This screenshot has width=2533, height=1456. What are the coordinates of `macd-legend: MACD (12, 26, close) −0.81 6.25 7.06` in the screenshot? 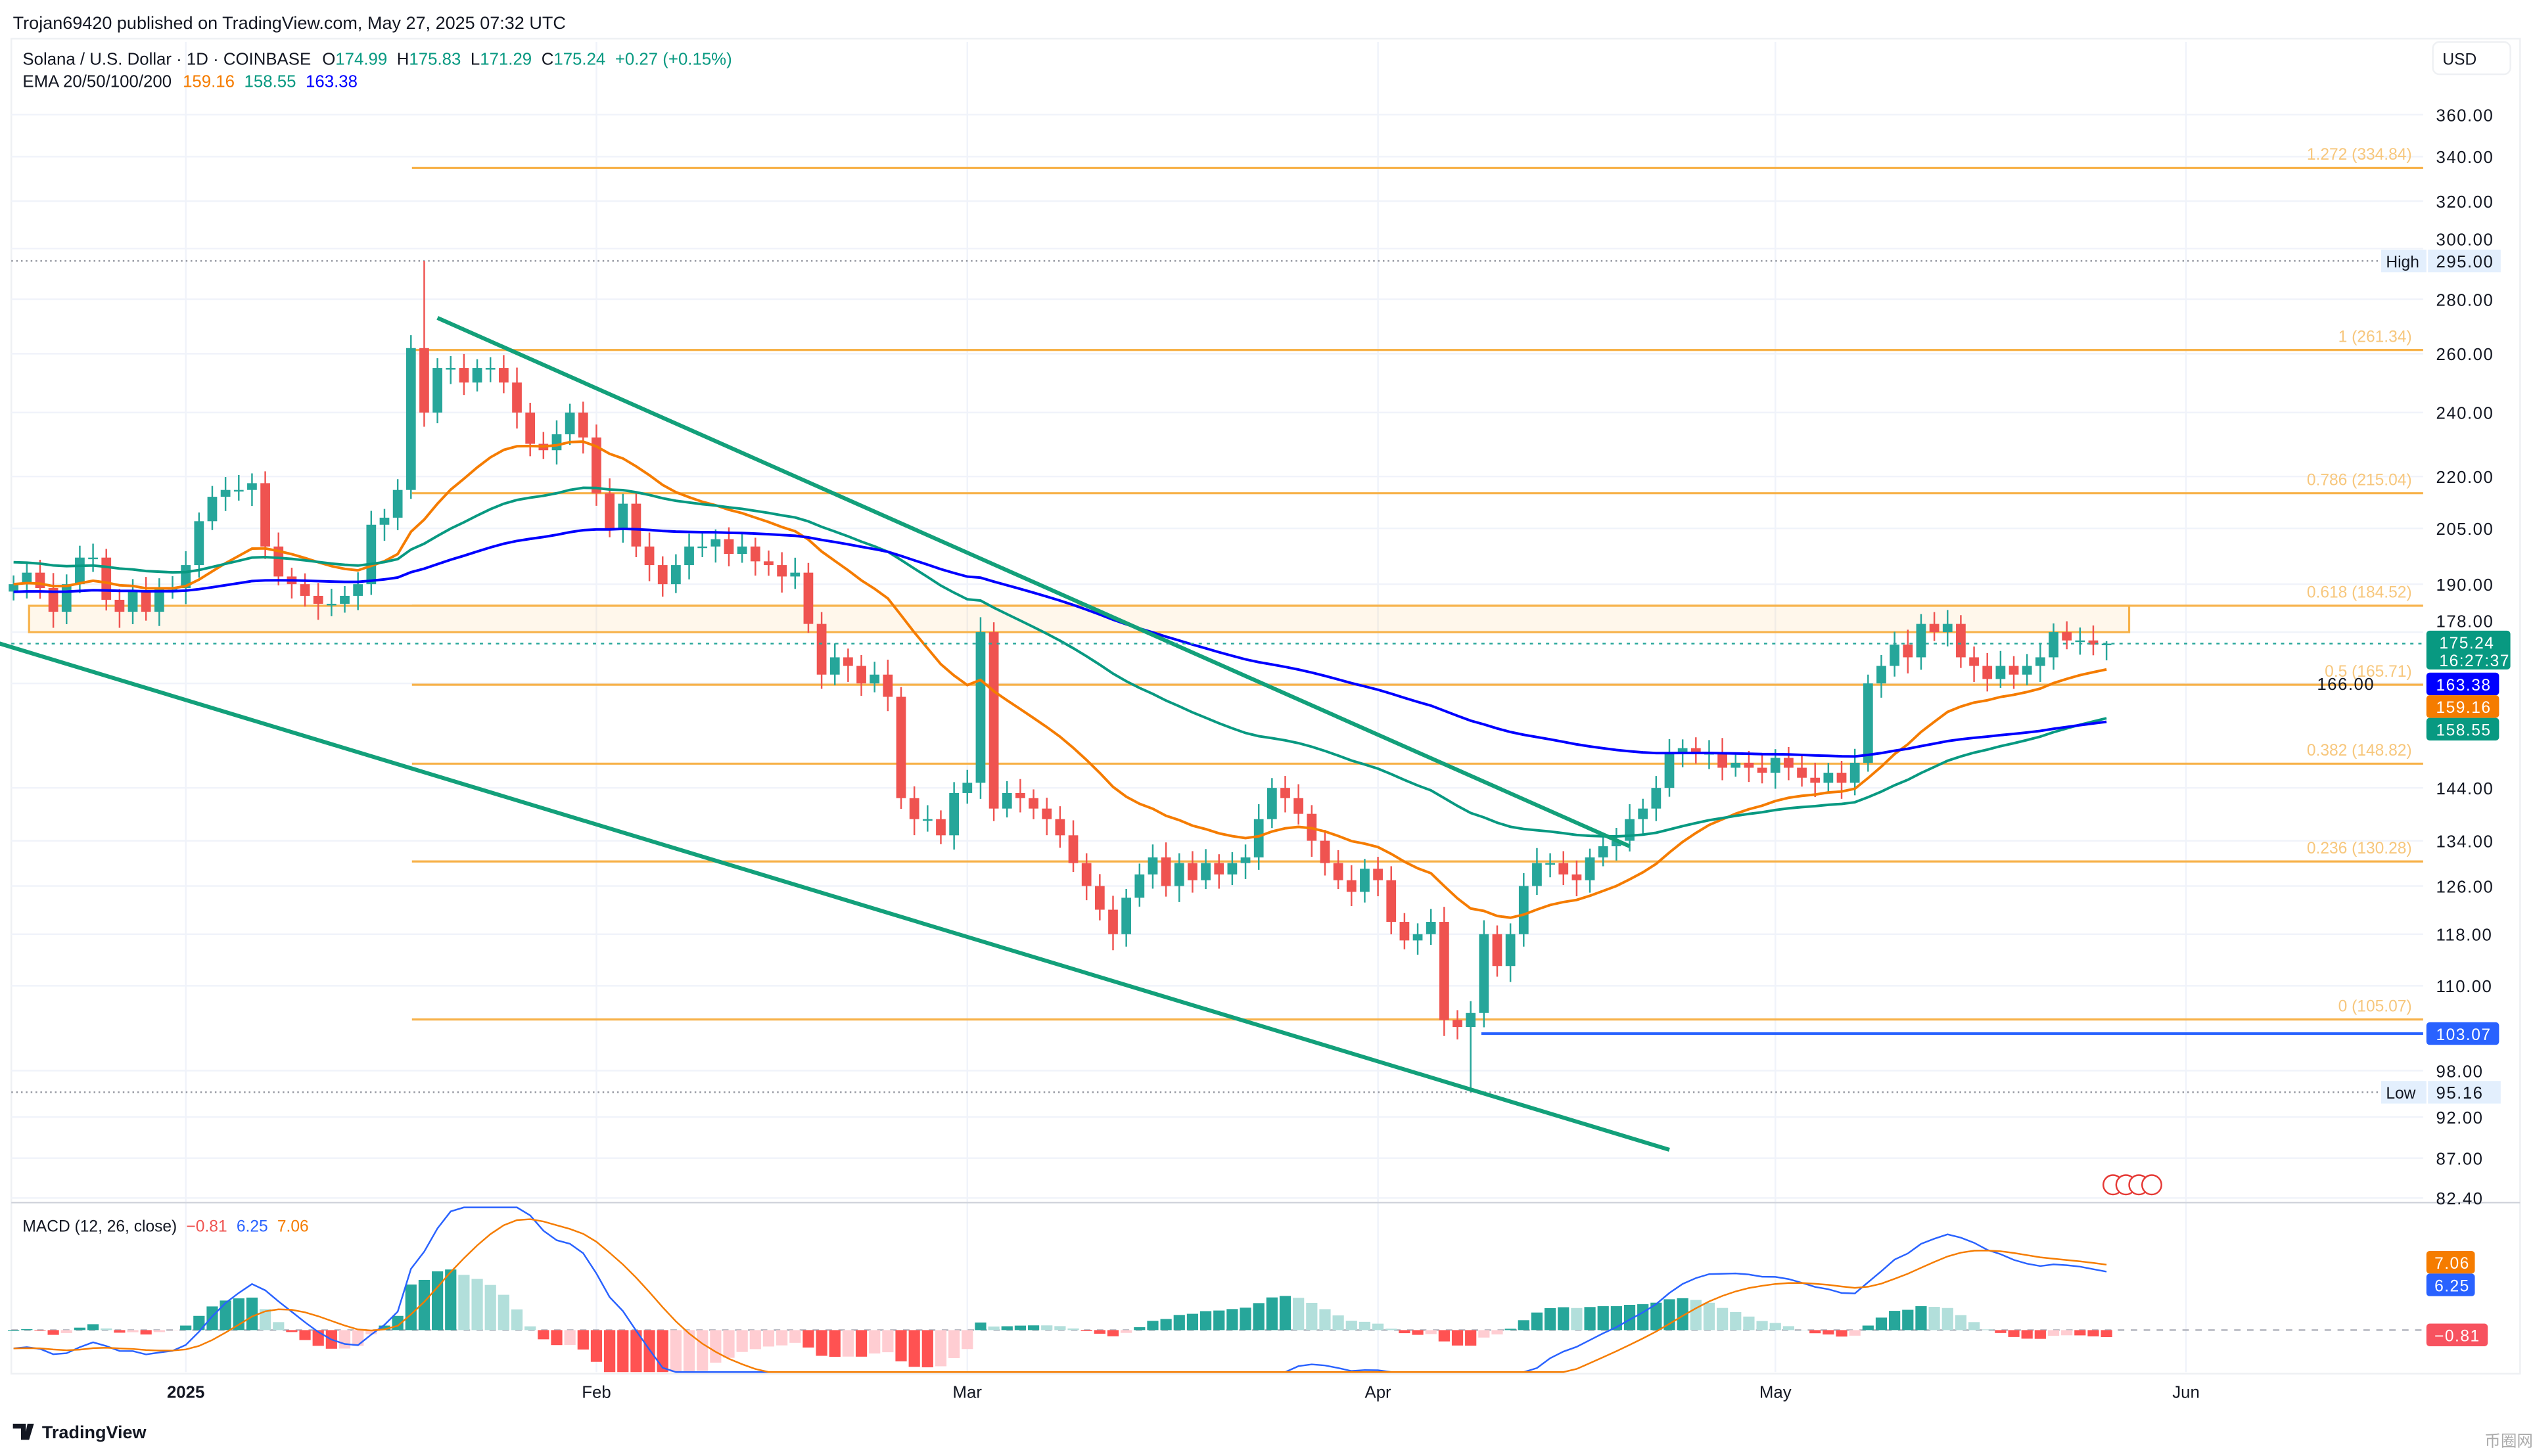 It's located at (165, 1227).